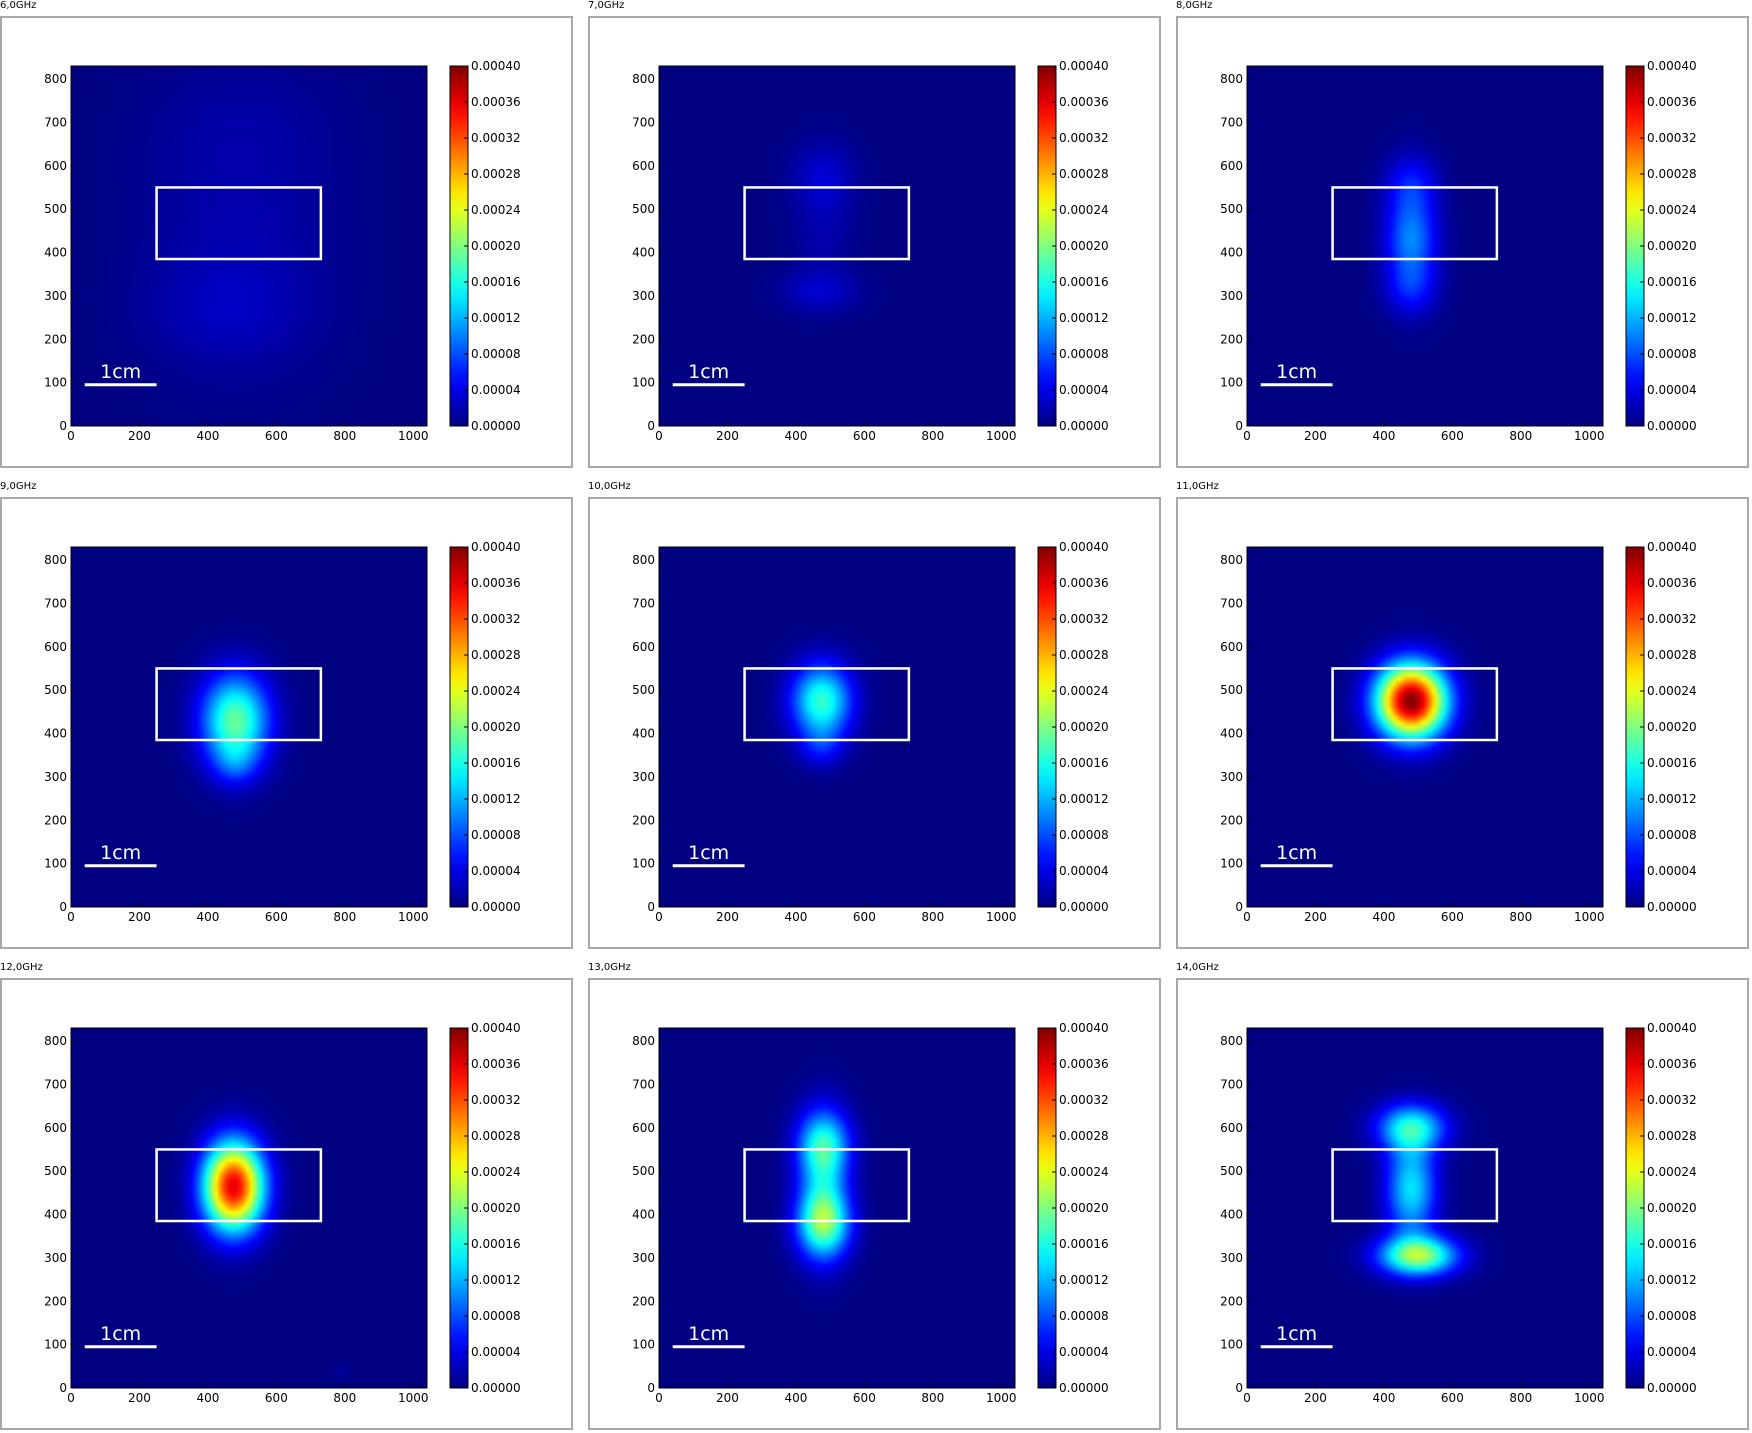  Describe the element at coordinates (609, 486) in the screenshot. I see `panel-title: 10,0GHz` at that location.